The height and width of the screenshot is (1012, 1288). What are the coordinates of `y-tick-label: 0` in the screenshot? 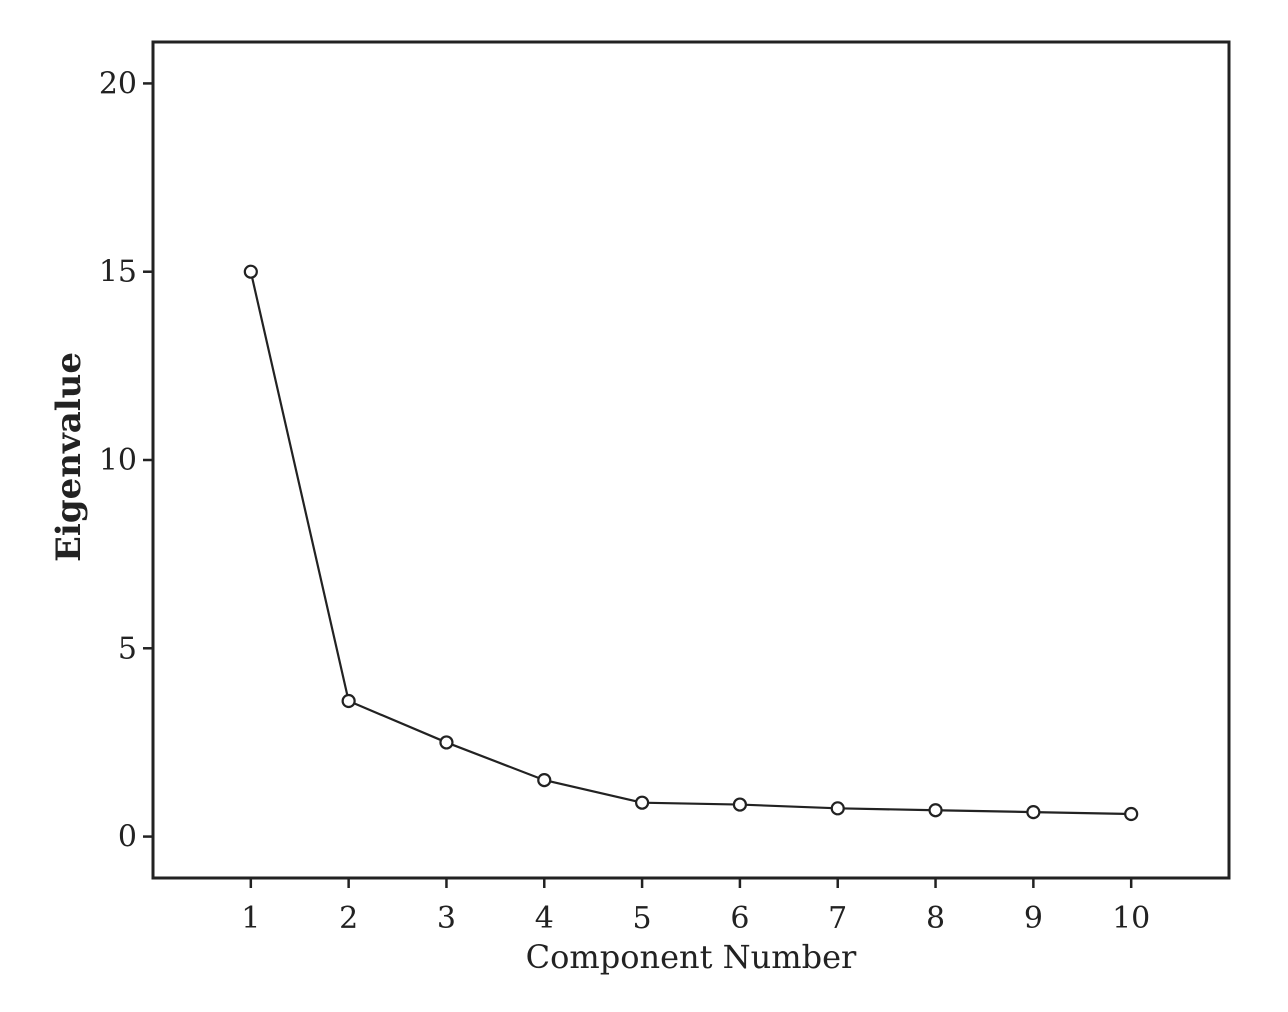 It's located at (127, 837).